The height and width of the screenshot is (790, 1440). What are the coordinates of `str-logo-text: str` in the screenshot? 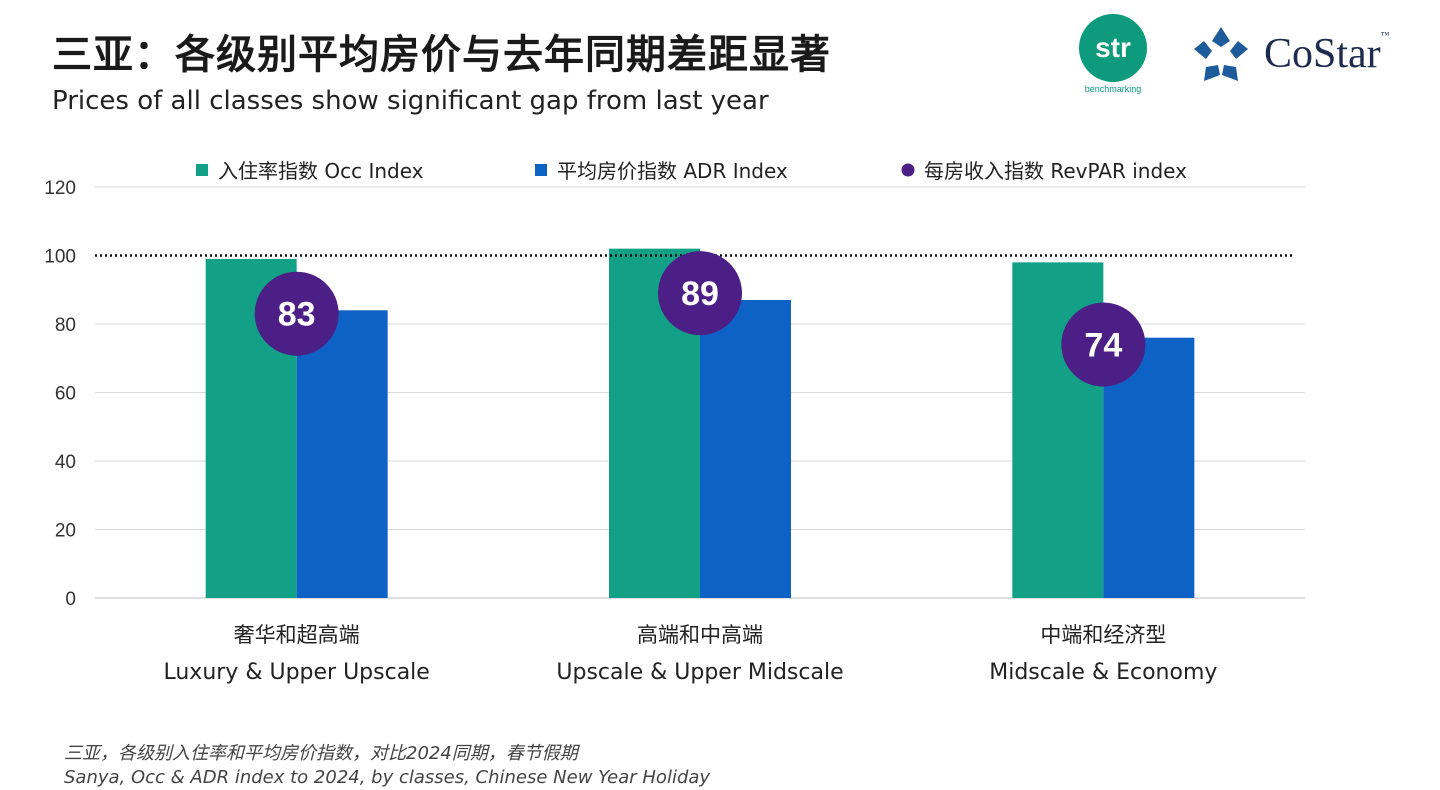 It's located at (1113, 47).